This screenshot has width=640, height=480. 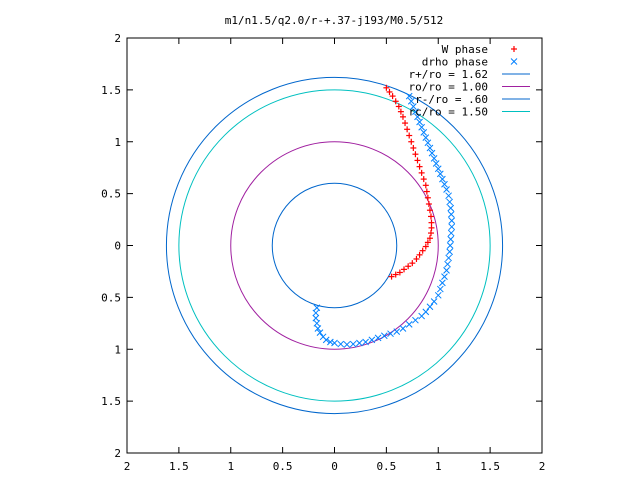 I want to click on y-tick-label: 2, so click(x=117, y=453).